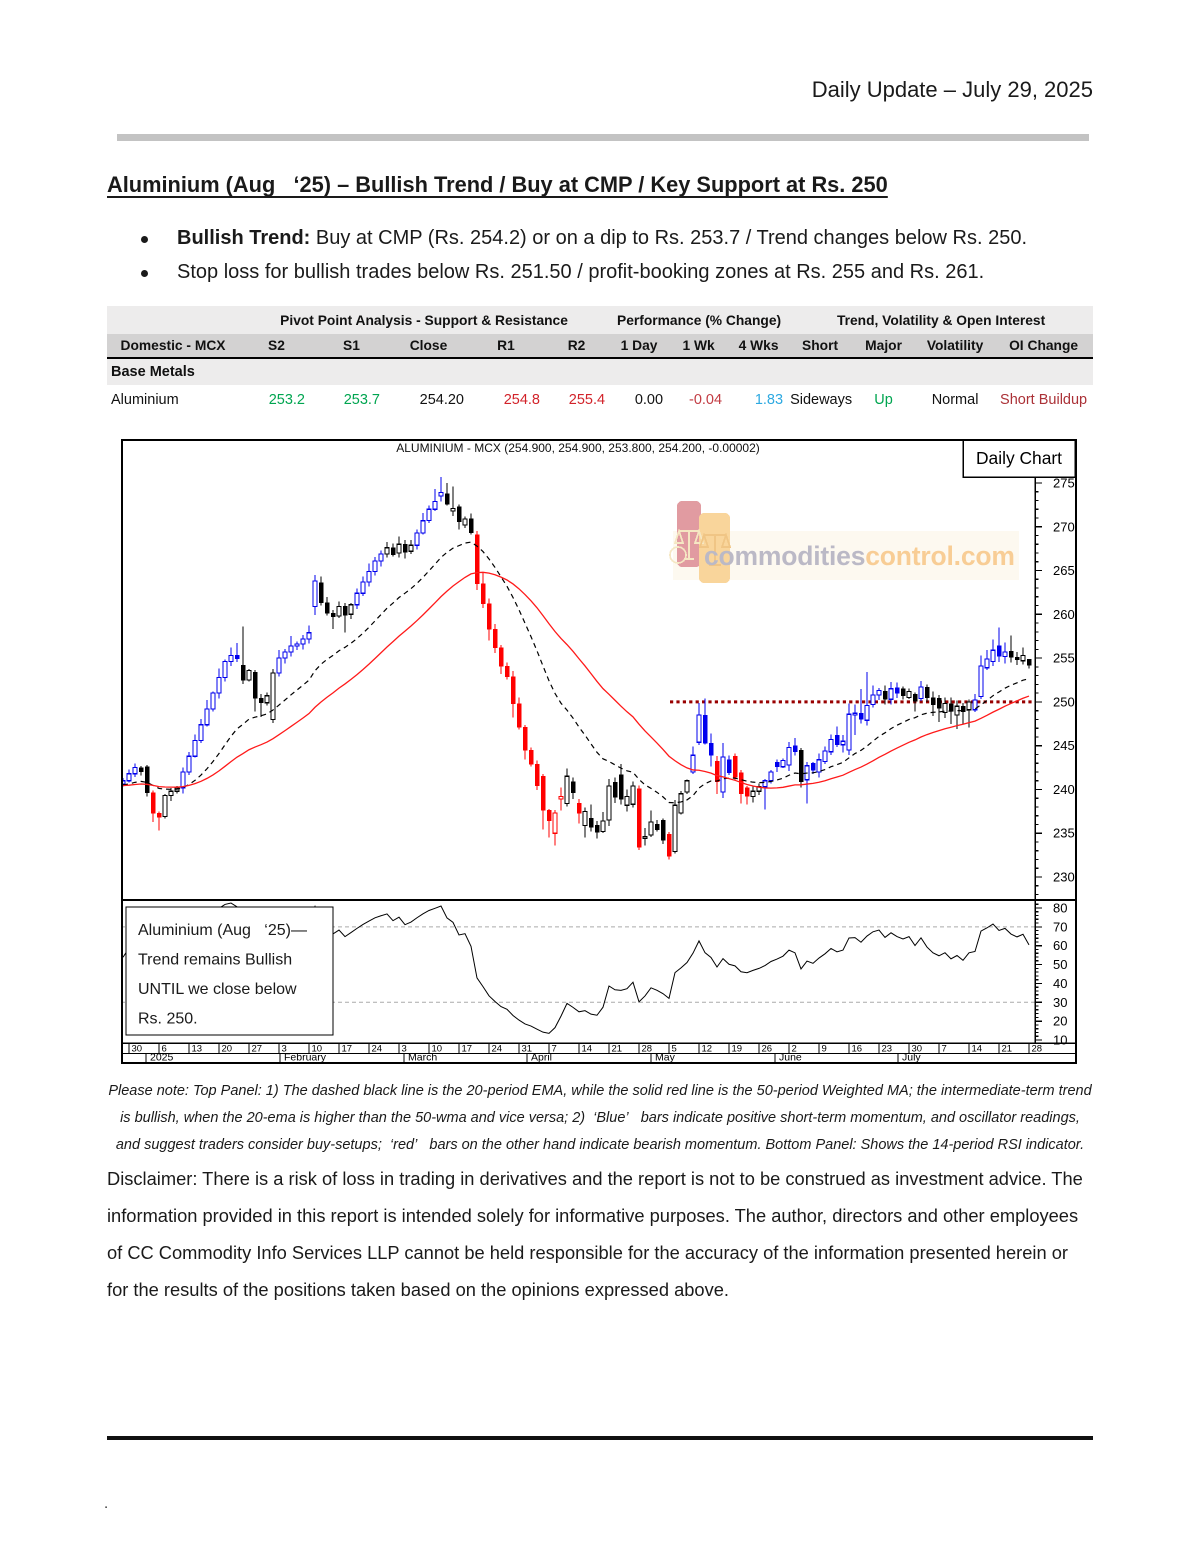 The width and height of the screenshot is (1200, 1553). What do you see at coordinates (257, 1048) in the screenshot?
I see `svg-text: 27` at bounding box center [257, 1048].